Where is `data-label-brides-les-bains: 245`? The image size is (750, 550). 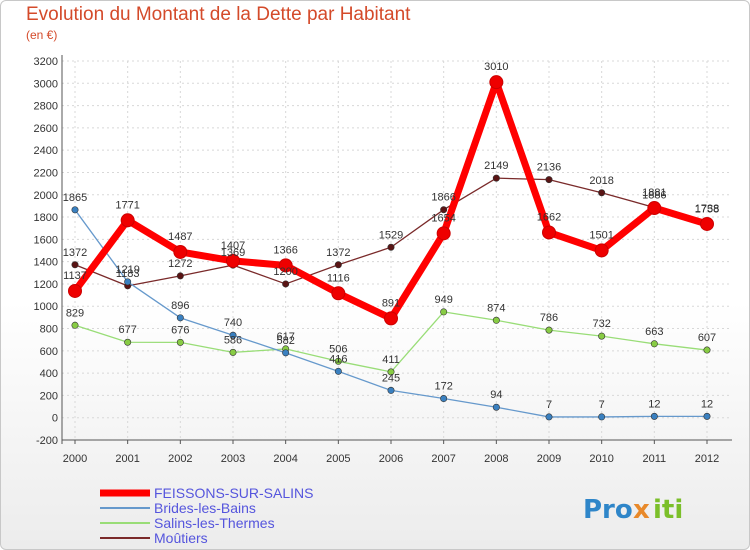
data-label-brides-les-bains: 245 is located at coordinates (391, 378).